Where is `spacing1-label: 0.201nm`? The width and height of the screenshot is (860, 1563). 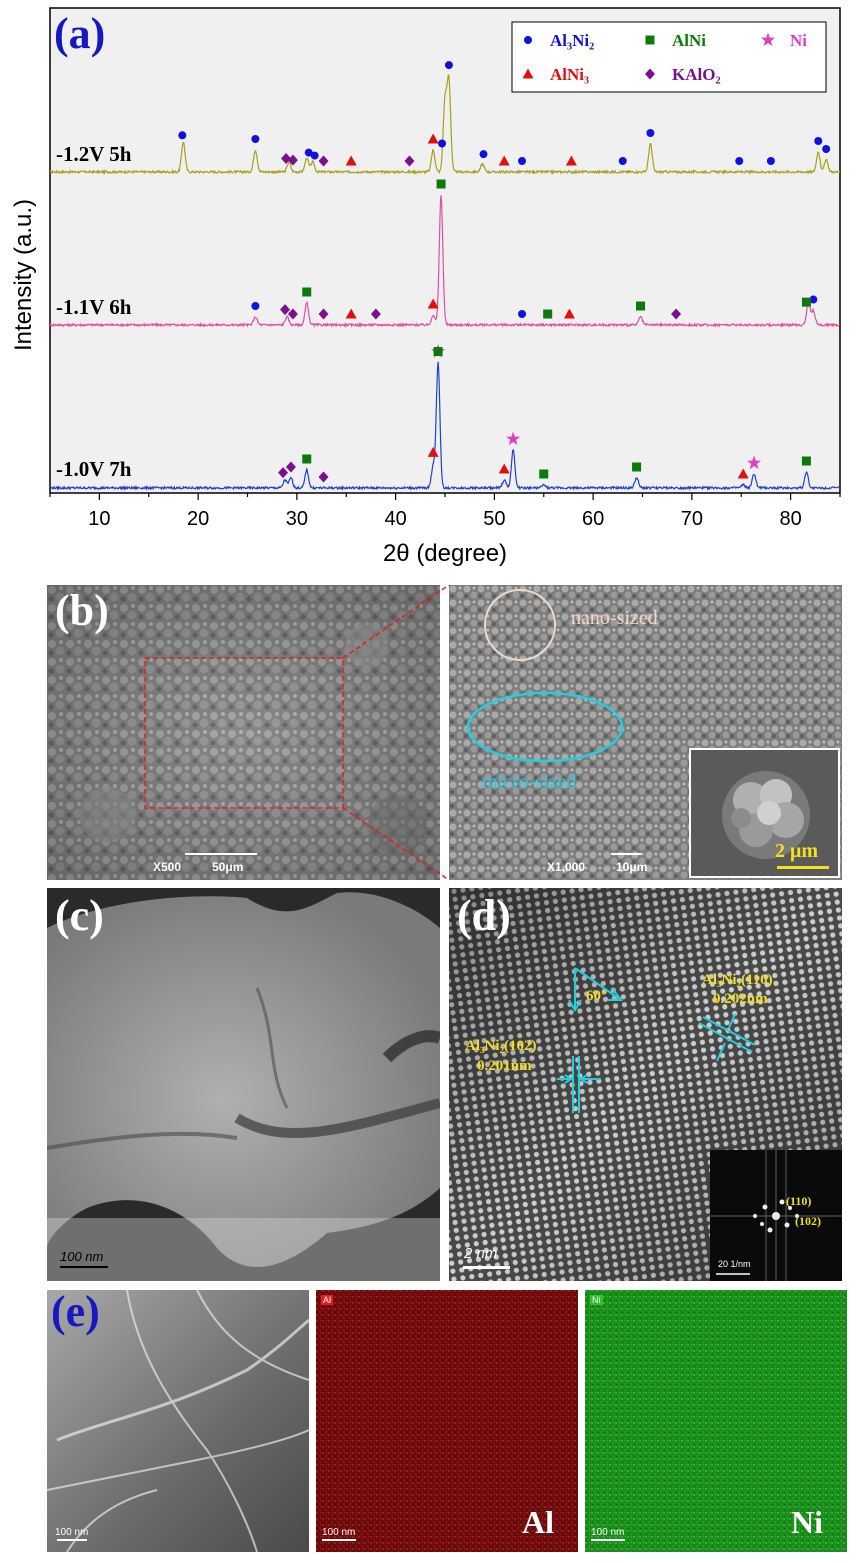
spacing1-label: 0.201nm is located at coordinates (504, 1066).